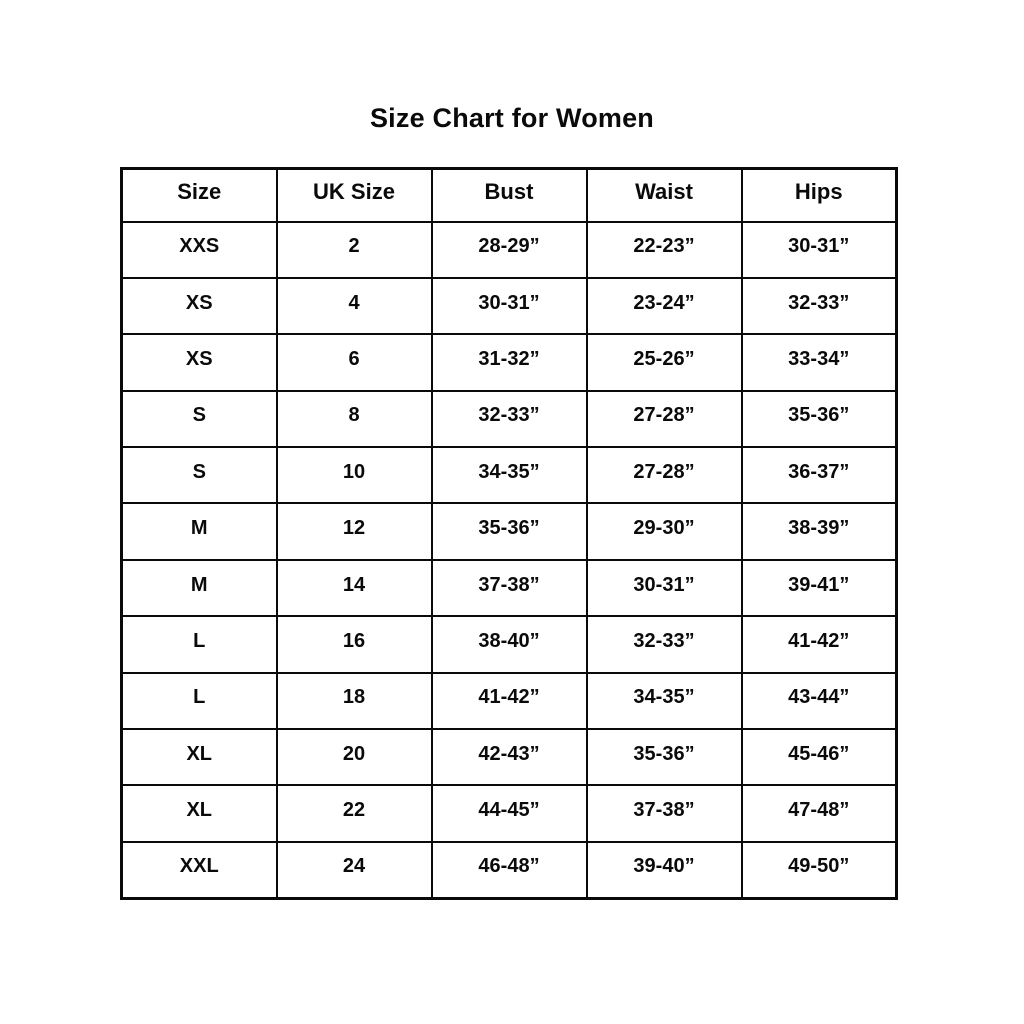 The width and height of the screenshot is (1024, 1024). I want to click on table-row: S 8 32-33” 27-28” 35-36”, so click(509, 419).